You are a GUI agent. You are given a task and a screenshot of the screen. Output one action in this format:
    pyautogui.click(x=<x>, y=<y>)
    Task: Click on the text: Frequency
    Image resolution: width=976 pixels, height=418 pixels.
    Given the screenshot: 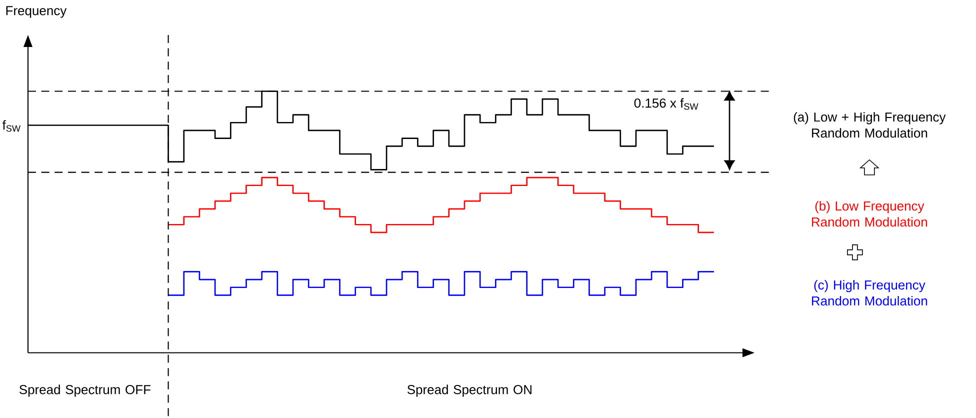 What is the action you would take?
    pyautogui.click(x=36, y=12)
    